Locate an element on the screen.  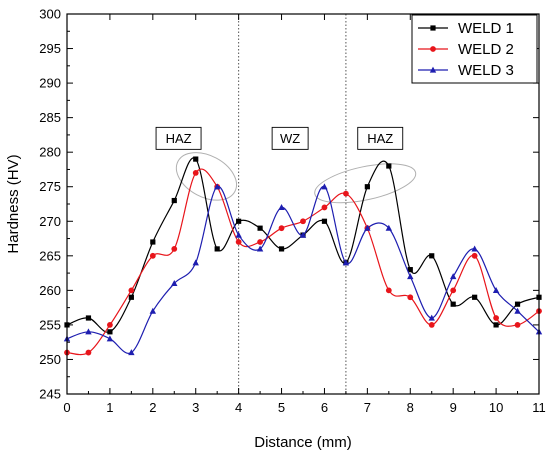
y-tick-label: 255 is located at coordinates (50, 324).